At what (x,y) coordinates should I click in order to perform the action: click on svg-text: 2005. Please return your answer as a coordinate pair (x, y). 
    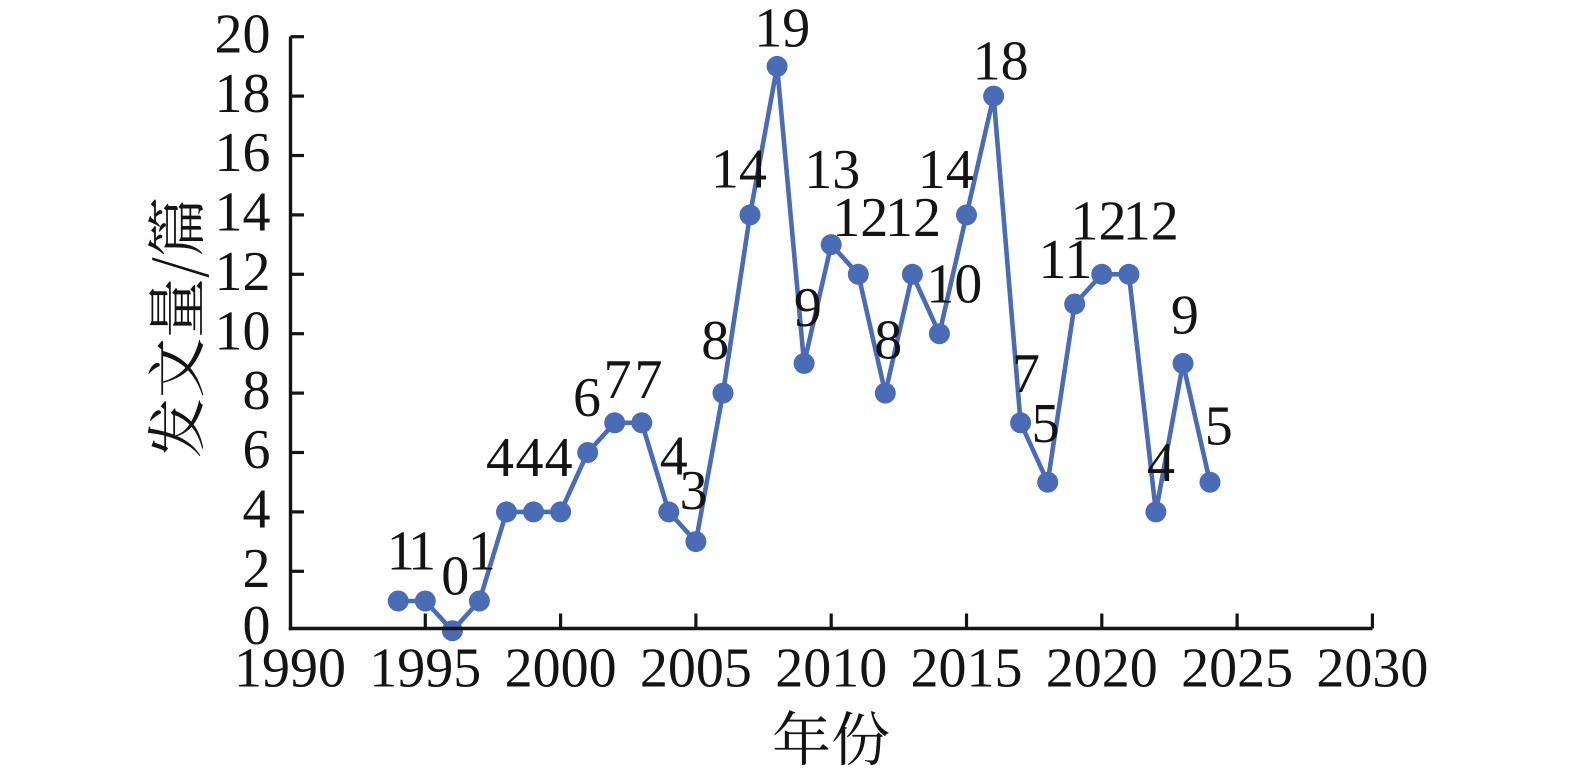
    Looking at the image, I should click on (696, 669).